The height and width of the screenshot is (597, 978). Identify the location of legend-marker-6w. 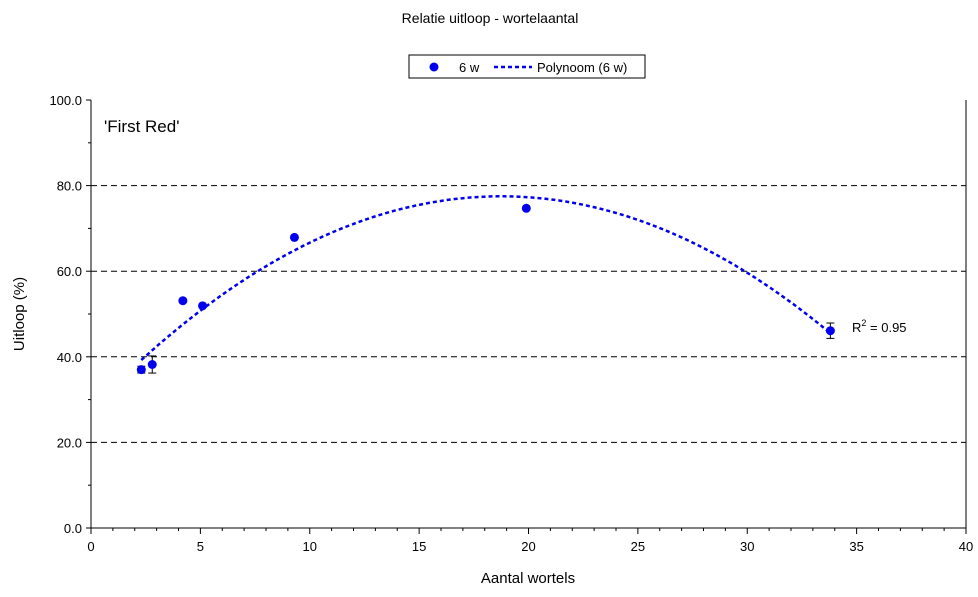
(434, 67).